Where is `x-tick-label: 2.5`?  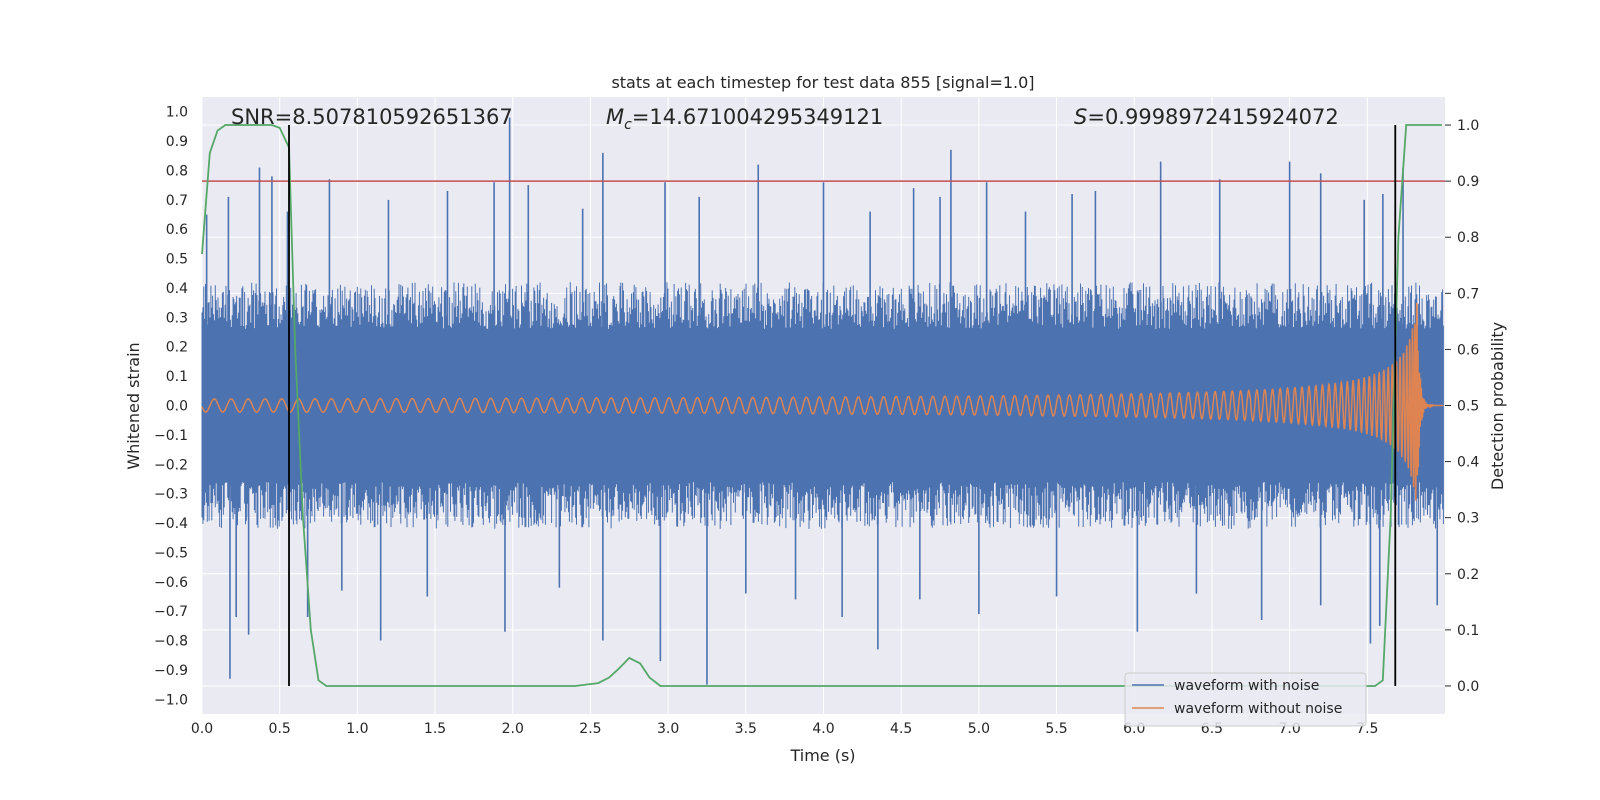 x-tick-label: 2.5 is located at coordinates (590, 729).